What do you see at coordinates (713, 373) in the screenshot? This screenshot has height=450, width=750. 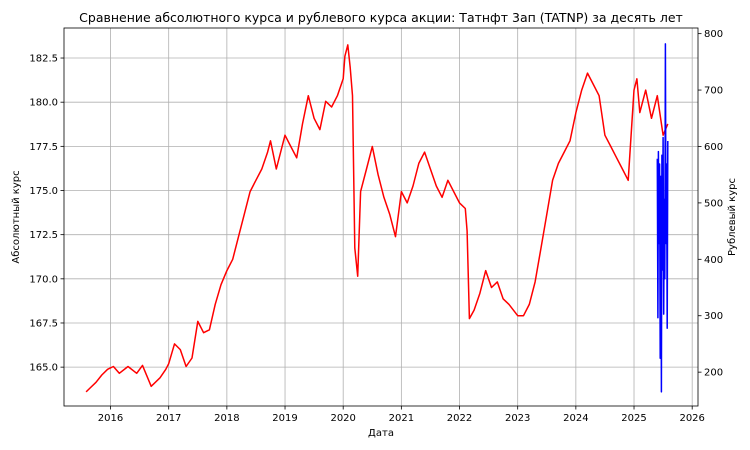 I see `y-right-tick-label: 200` at bounding box center [713, 373].